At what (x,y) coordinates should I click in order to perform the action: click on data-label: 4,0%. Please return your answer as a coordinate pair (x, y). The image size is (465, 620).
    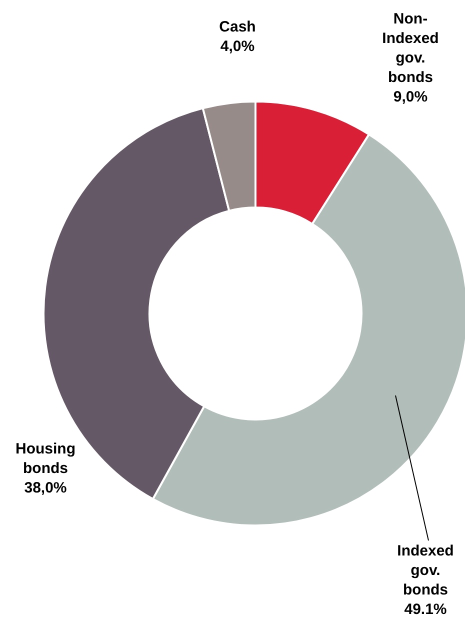
    Looking at the image, I should click on (237, 47).